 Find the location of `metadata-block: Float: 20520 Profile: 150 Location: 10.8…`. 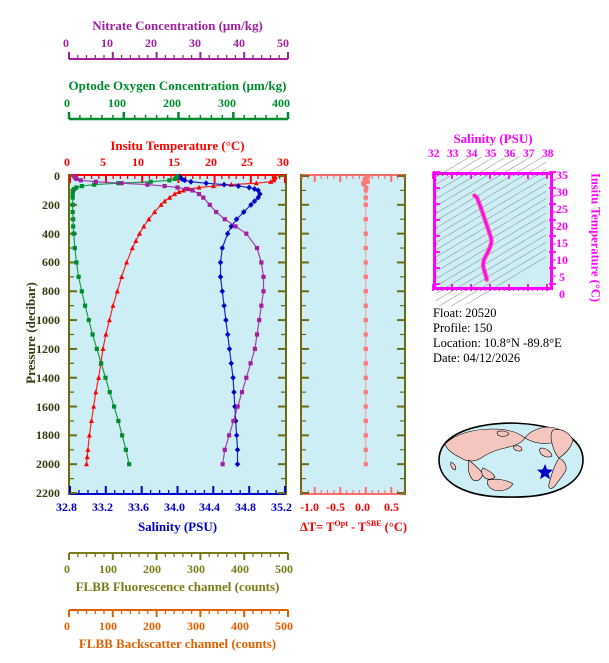

metadata-block: Float: 20520 Profile: 150 Location: 10.8… is located at coordinates (497, 336).